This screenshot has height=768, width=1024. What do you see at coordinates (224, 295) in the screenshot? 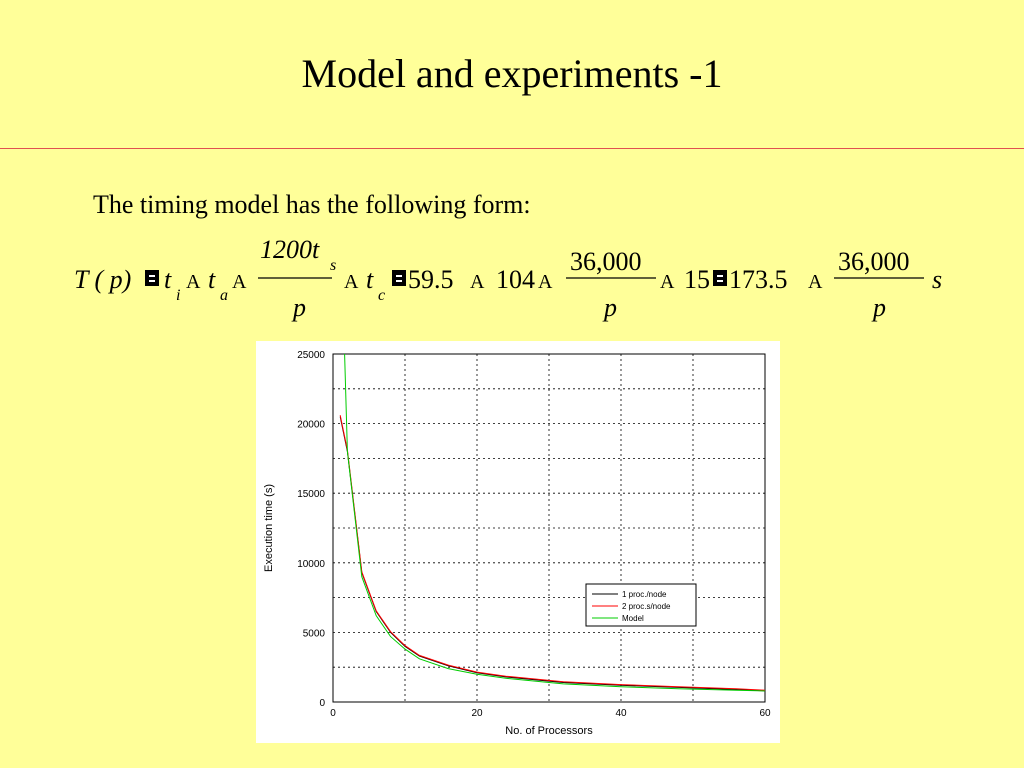
I see `formula-sub-a: a` at bounding box center [224, 295].